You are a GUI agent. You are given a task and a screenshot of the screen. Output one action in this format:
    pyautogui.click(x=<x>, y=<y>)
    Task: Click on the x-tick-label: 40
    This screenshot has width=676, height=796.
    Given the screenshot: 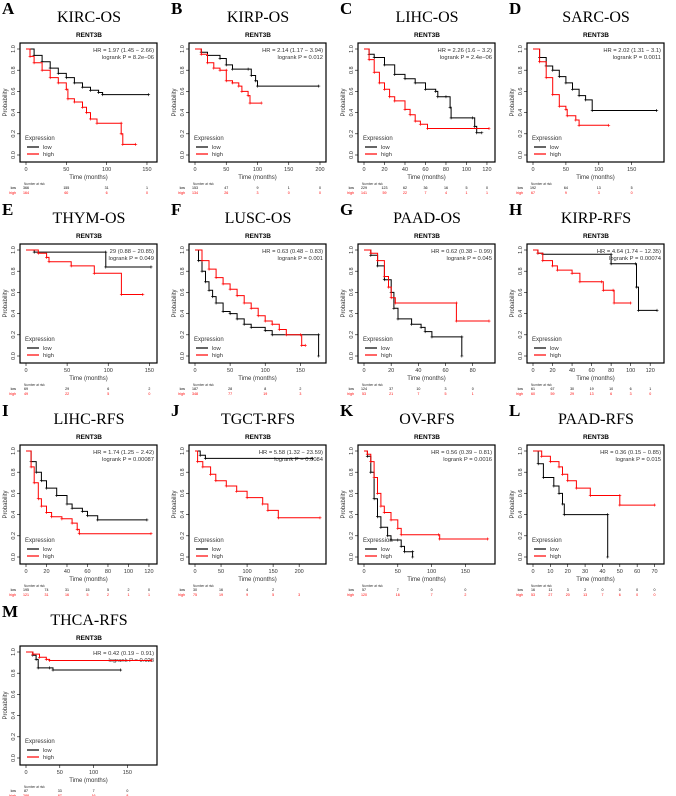 What is the action you would take?
    pyautogui.click(x=418, y=371)
    